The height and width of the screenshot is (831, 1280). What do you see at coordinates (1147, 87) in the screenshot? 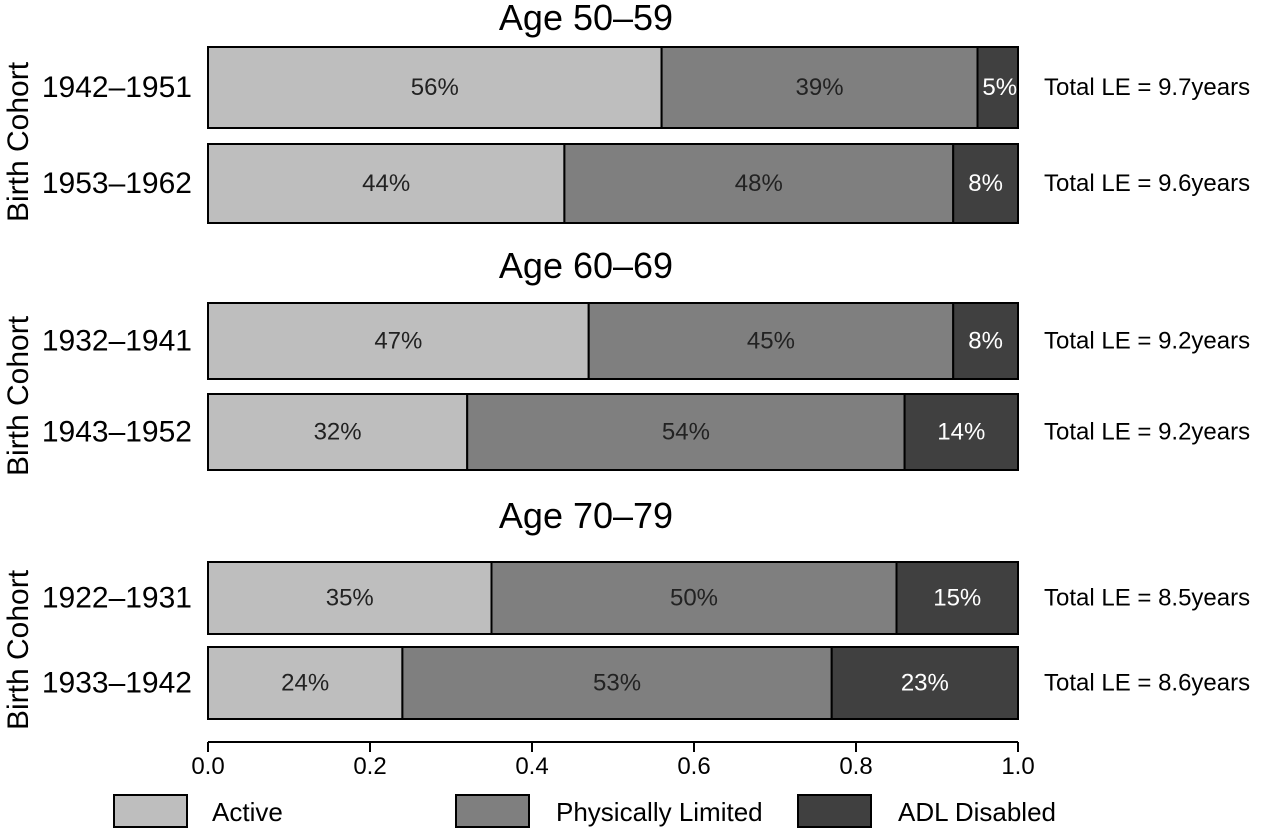
I see `total-le-label: Total LE = 9.7years` at bounding box center [1147, 87].